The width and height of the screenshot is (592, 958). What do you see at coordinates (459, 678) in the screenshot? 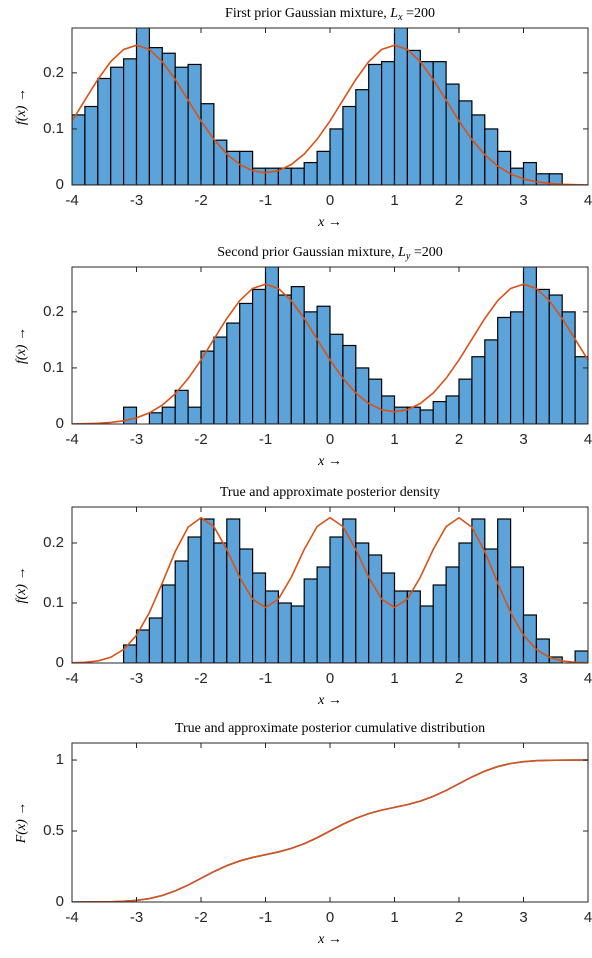
I see `x-tick-label: 2` at bounding box center [459, 678].